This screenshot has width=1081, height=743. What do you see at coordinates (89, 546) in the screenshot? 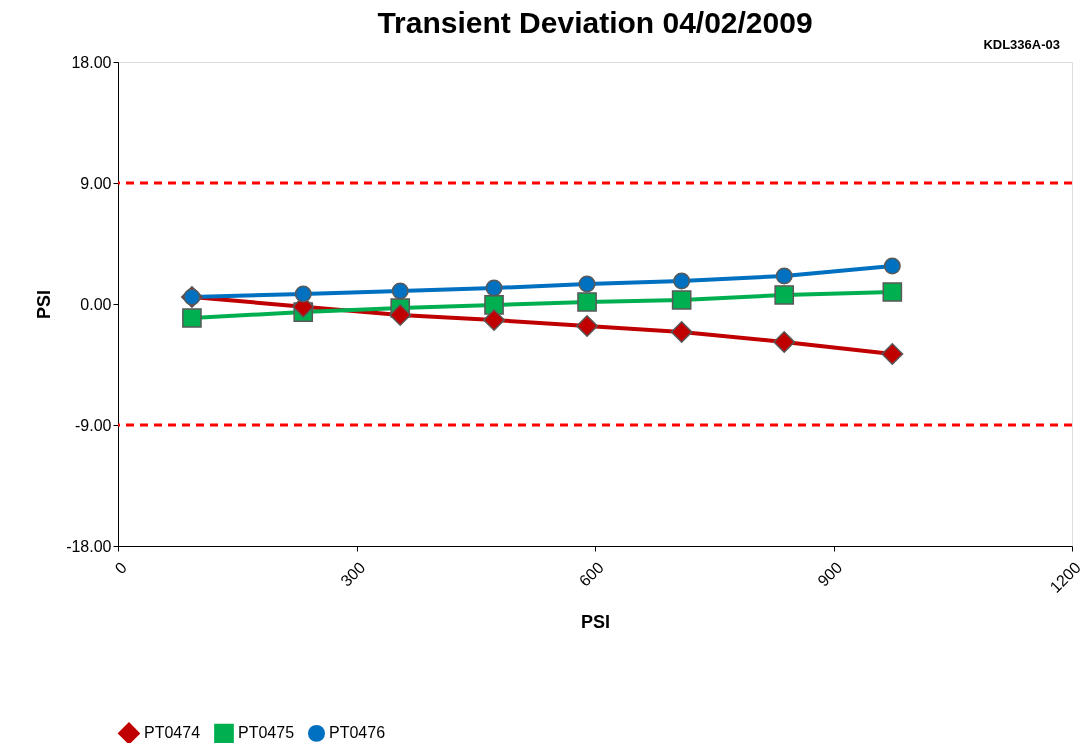
I see `y-tick-label: -18.00` at bounding box center [89, 546].